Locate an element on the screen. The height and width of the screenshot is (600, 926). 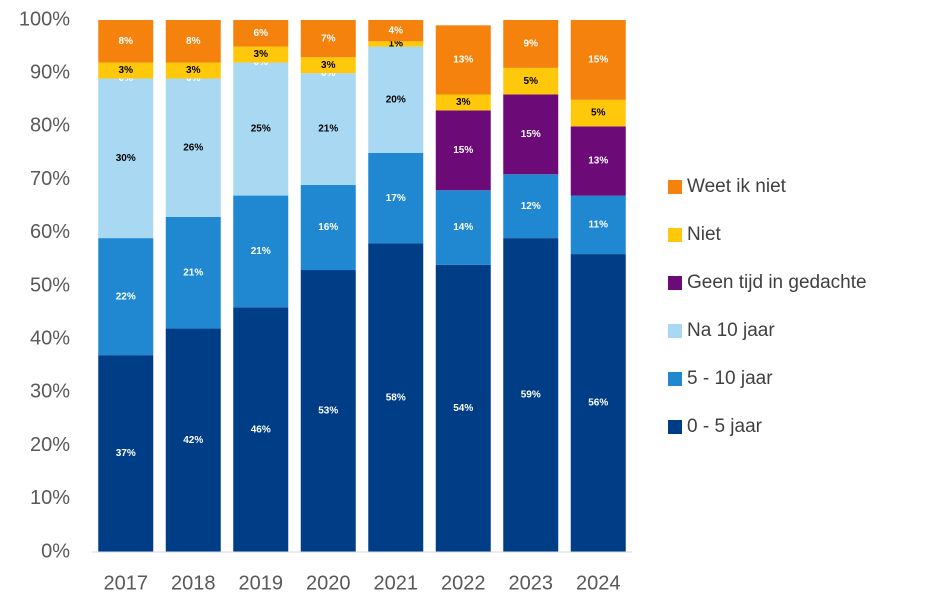
data-label: 6% is located at coordinates (261, 33).